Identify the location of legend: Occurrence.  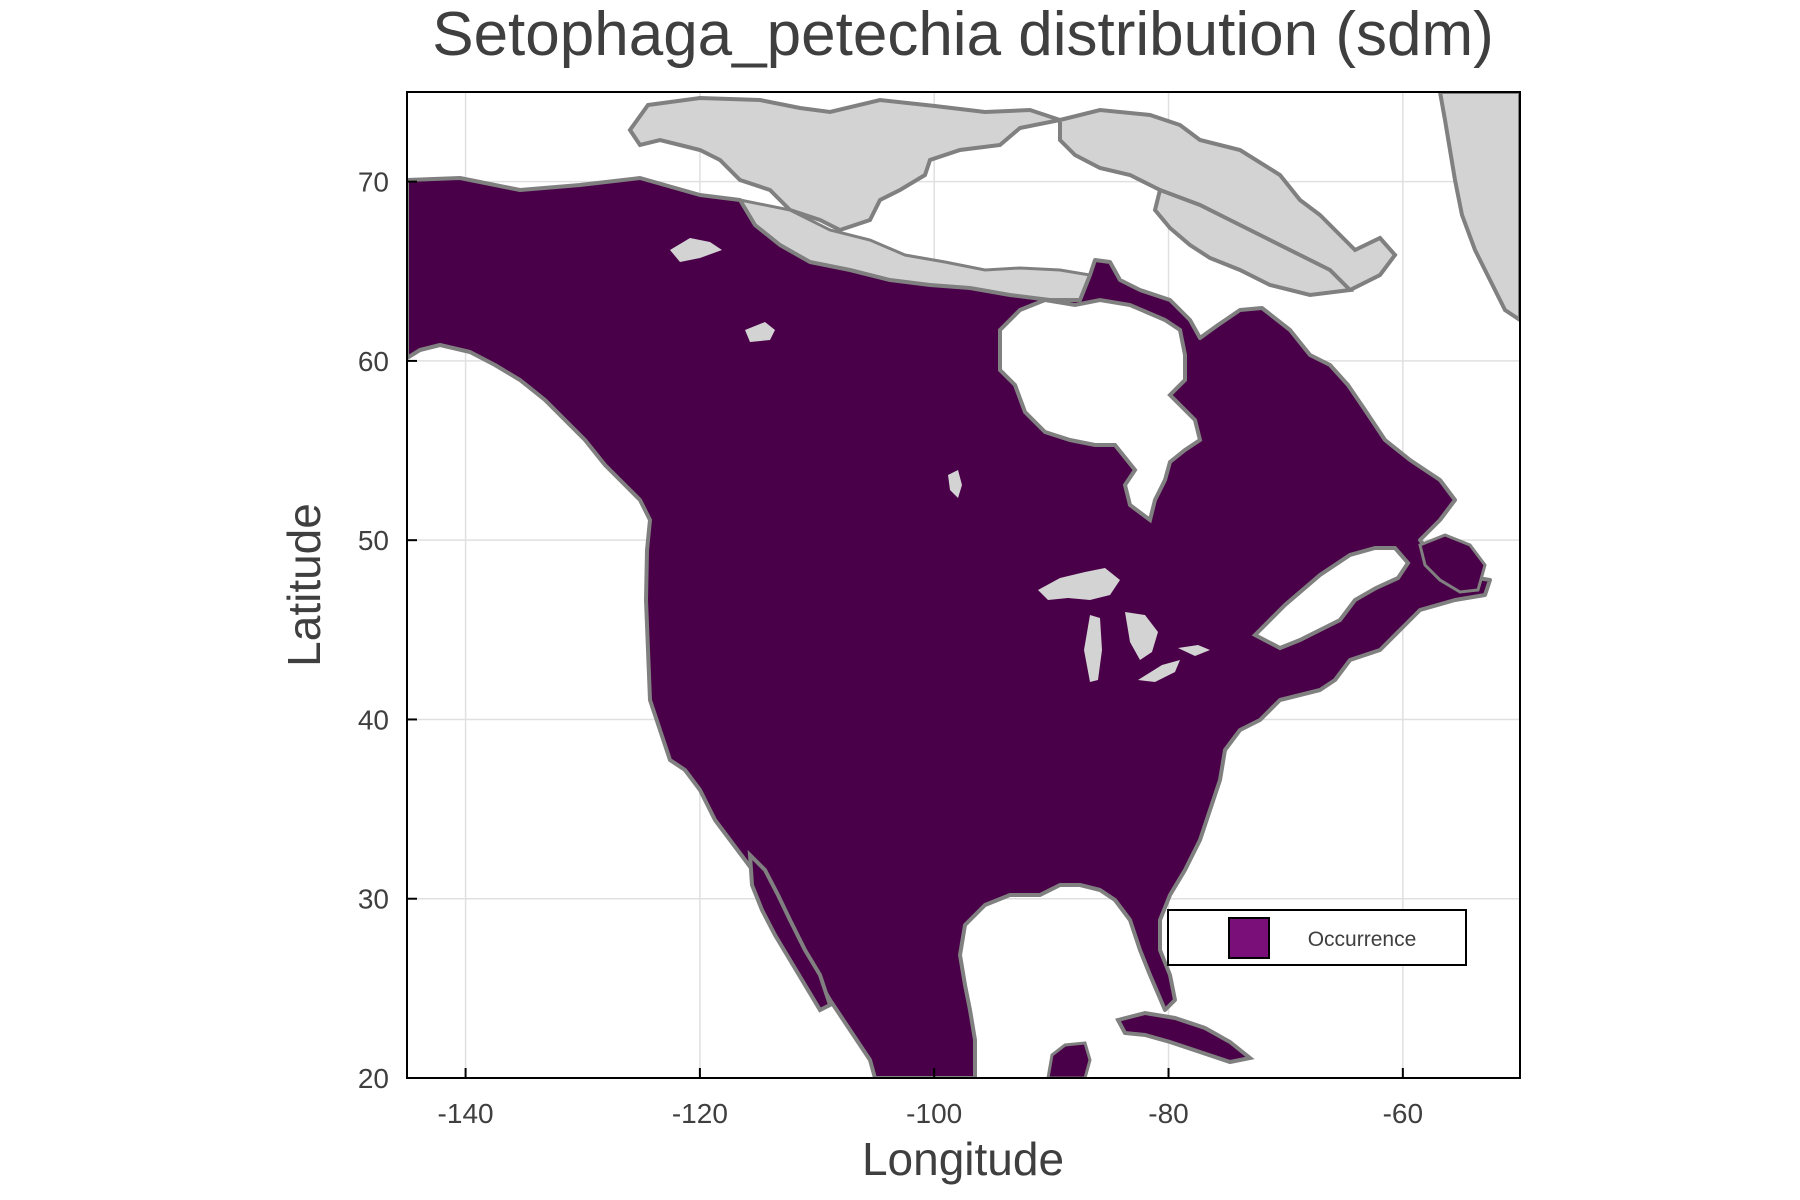
(1317, 937).